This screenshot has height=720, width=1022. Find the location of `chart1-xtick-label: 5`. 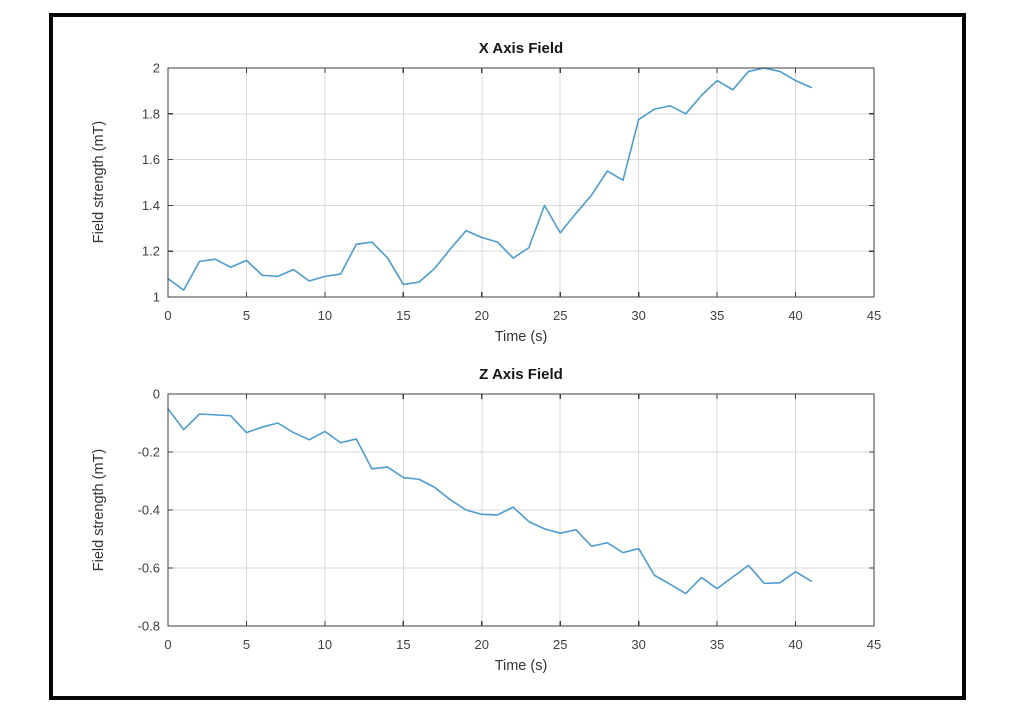

chart1-xtick-label: 5 is located at coordinates (246, 315).